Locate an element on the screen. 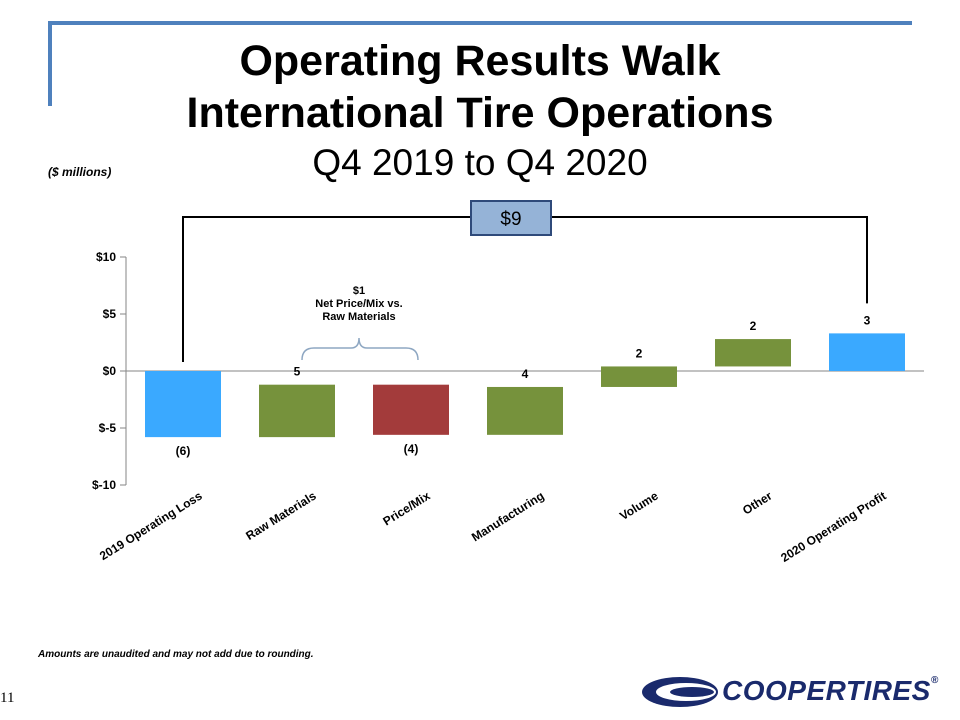  x-category-label: 2019 Operating Loss is located at coordinates (151, 526).